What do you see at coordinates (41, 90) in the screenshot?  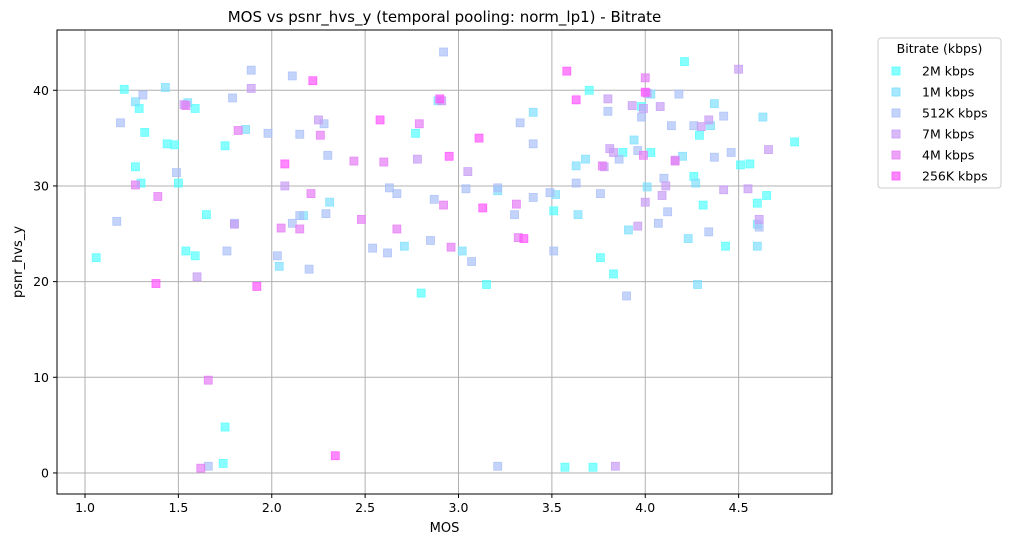 I see `y-tick-label: 40` at bounding box center [41, 90].